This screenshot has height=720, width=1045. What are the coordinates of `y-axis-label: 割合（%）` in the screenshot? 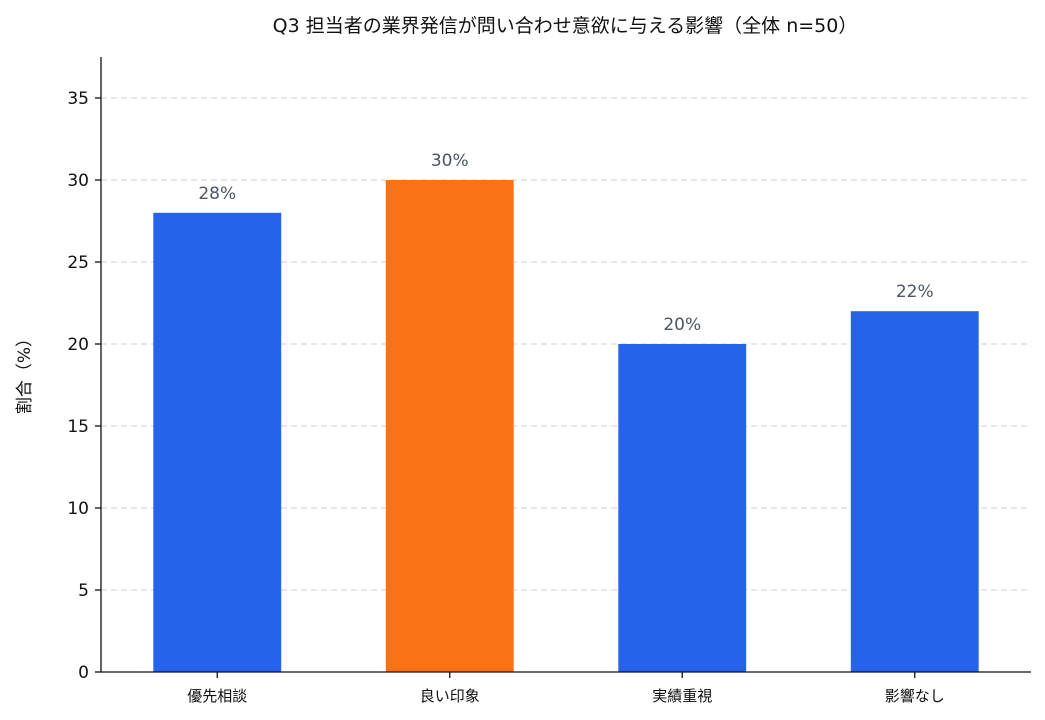 It's located at (25, 372).